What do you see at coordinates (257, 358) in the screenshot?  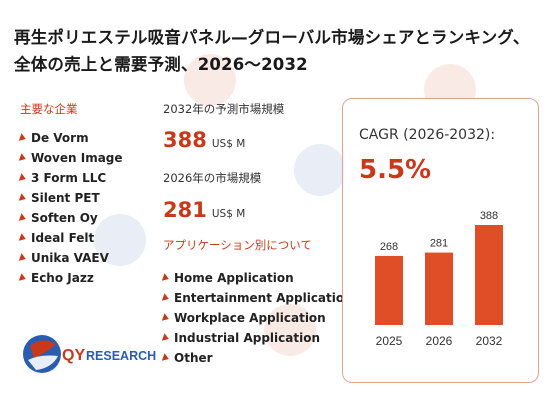 I see `list-item: Other` at bounding box center [257, 358].